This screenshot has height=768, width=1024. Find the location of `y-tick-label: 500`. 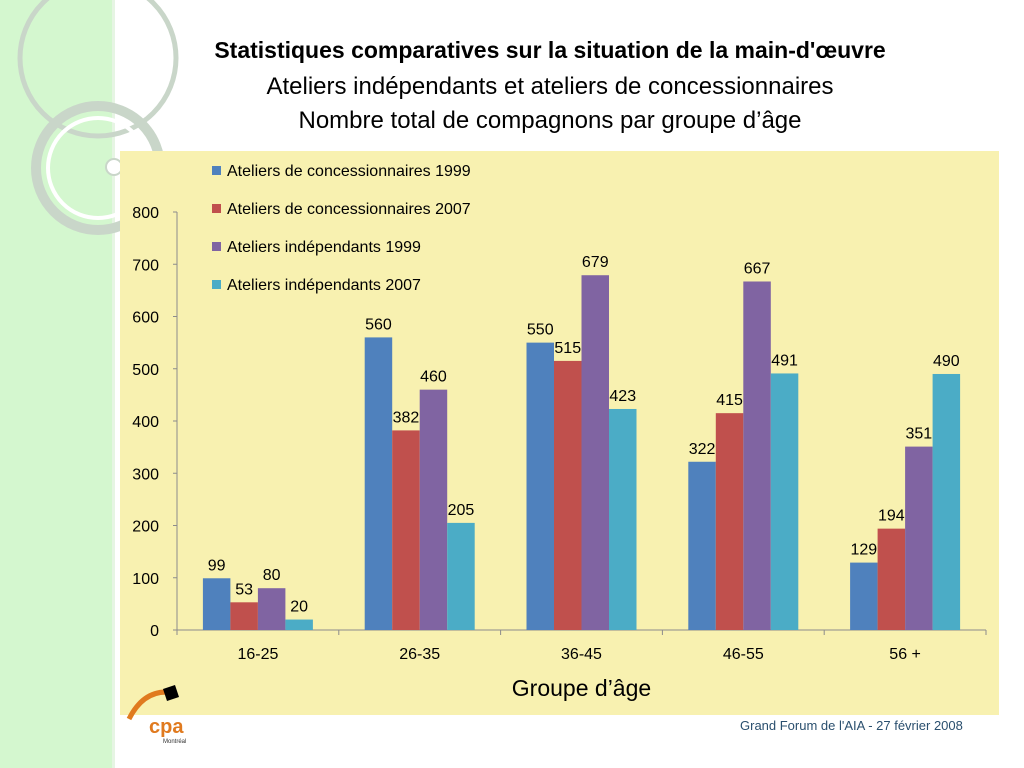

y-tick-label: 500 is located at coordinates (145, 370).